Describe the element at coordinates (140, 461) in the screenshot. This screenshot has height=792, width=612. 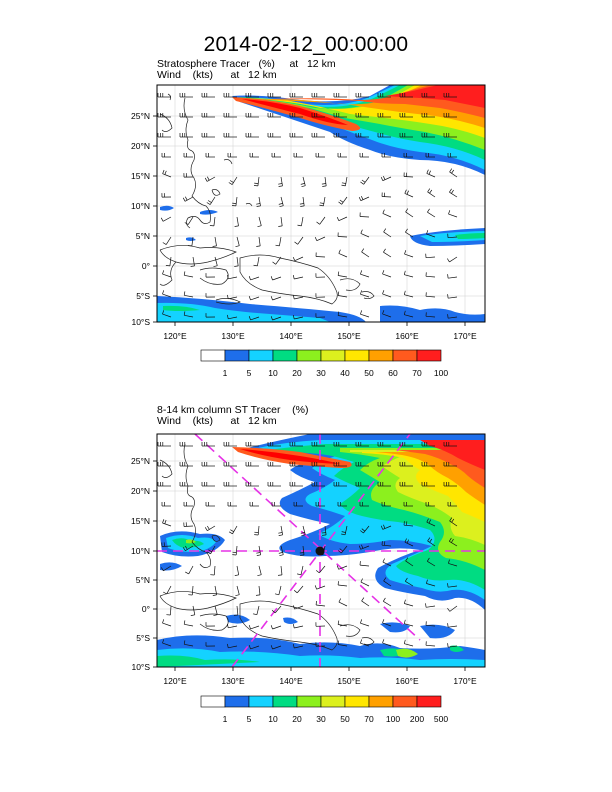
I see `panel2-ytick: 25°N` at that location.